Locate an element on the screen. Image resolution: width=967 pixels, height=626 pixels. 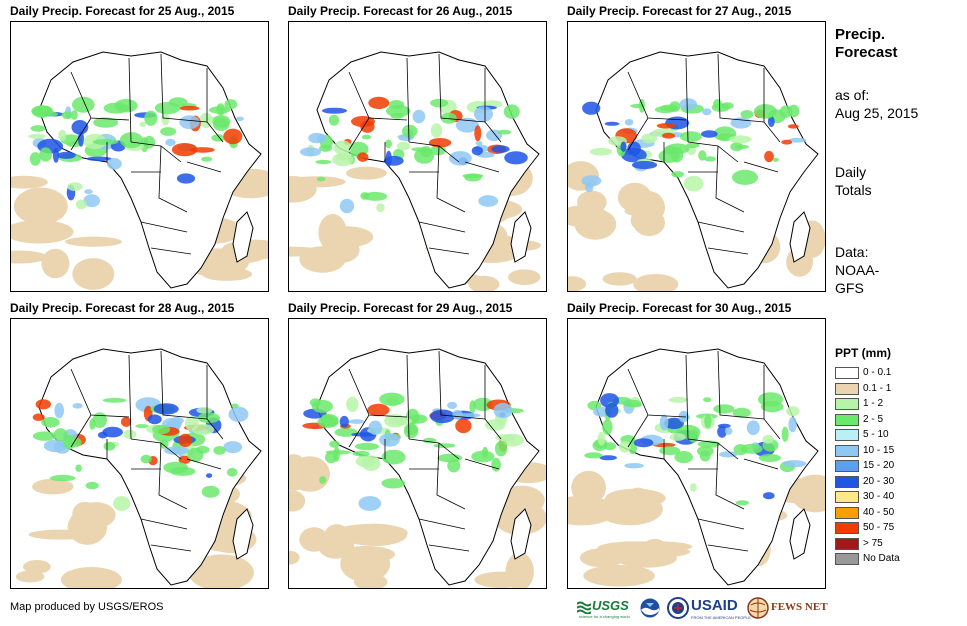
legend-label: 0.1 - 1 is located at coordinates (877, 388).